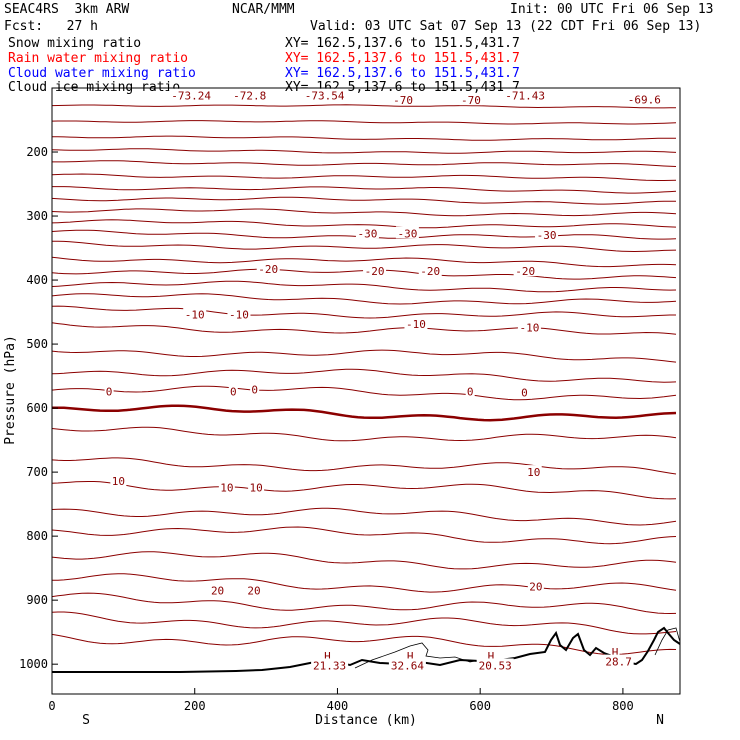 The height and width of the screenshot is (740, 740). Describe the element at coordinates (366, 720) in the screenshot. I see `x-axis-label: Distance (km)` at that location.